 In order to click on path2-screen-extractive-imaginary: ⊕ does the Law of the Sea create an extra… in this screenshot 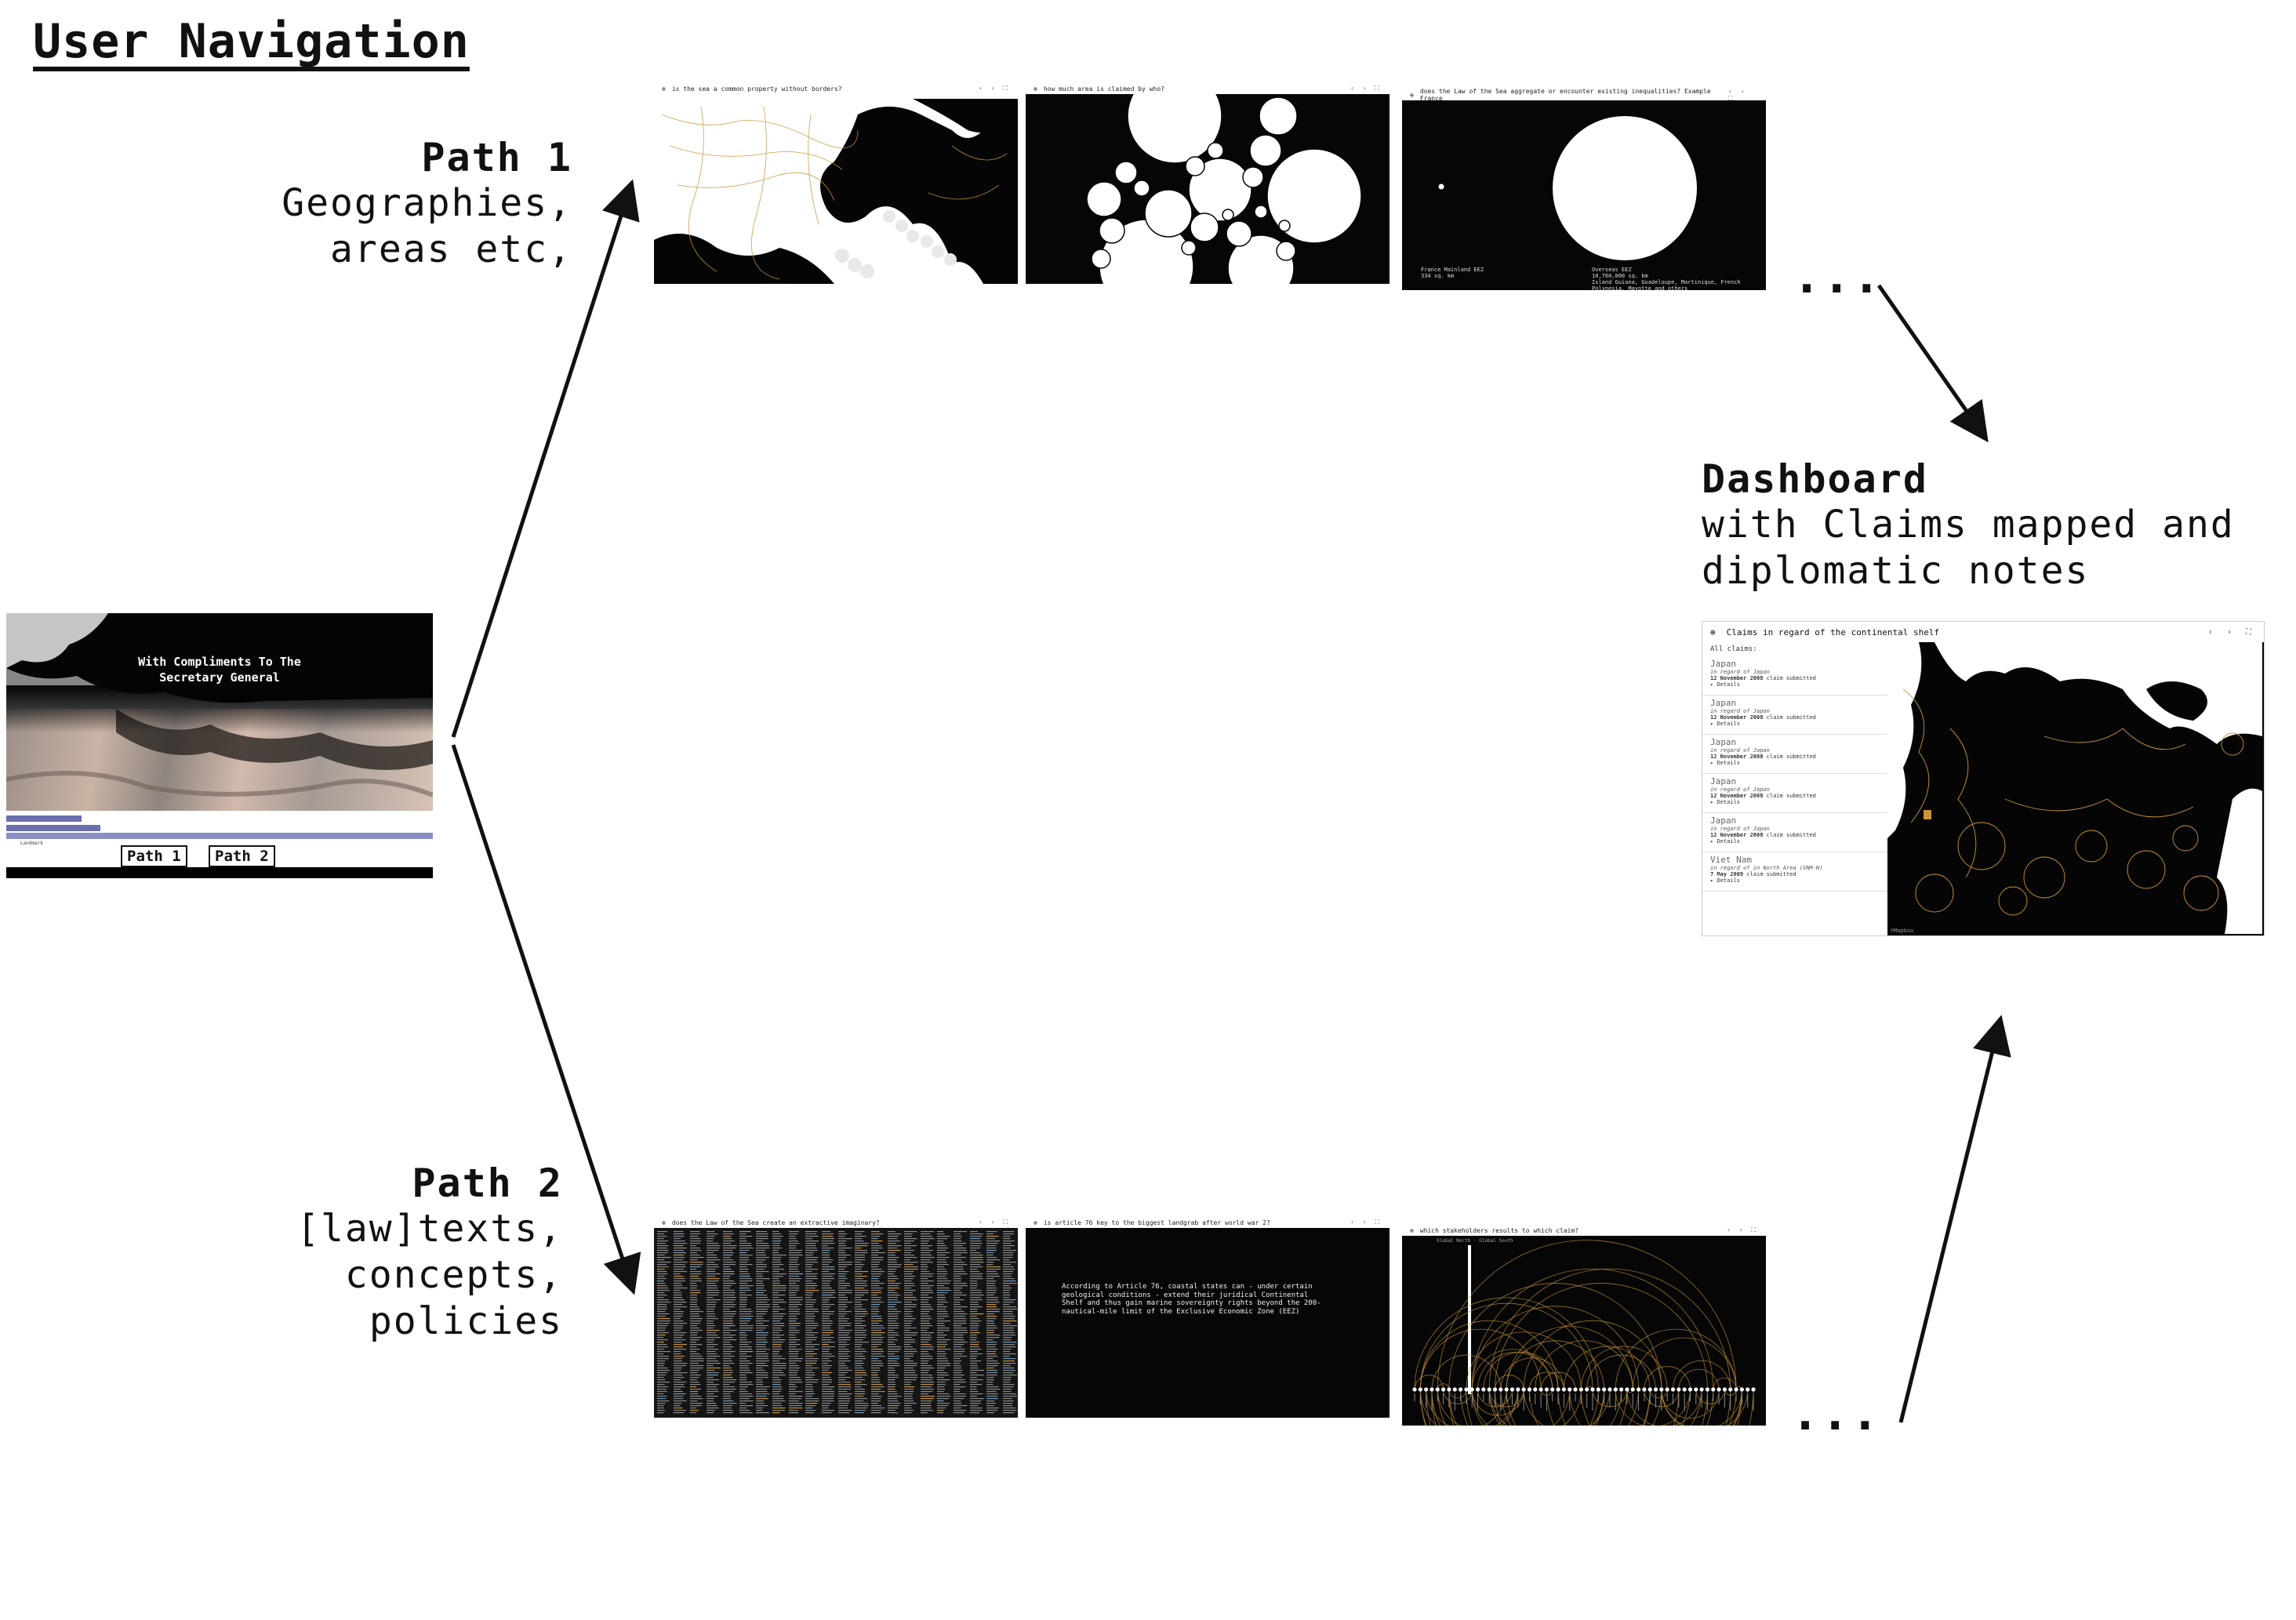, I will do `click(836, 1315)`.